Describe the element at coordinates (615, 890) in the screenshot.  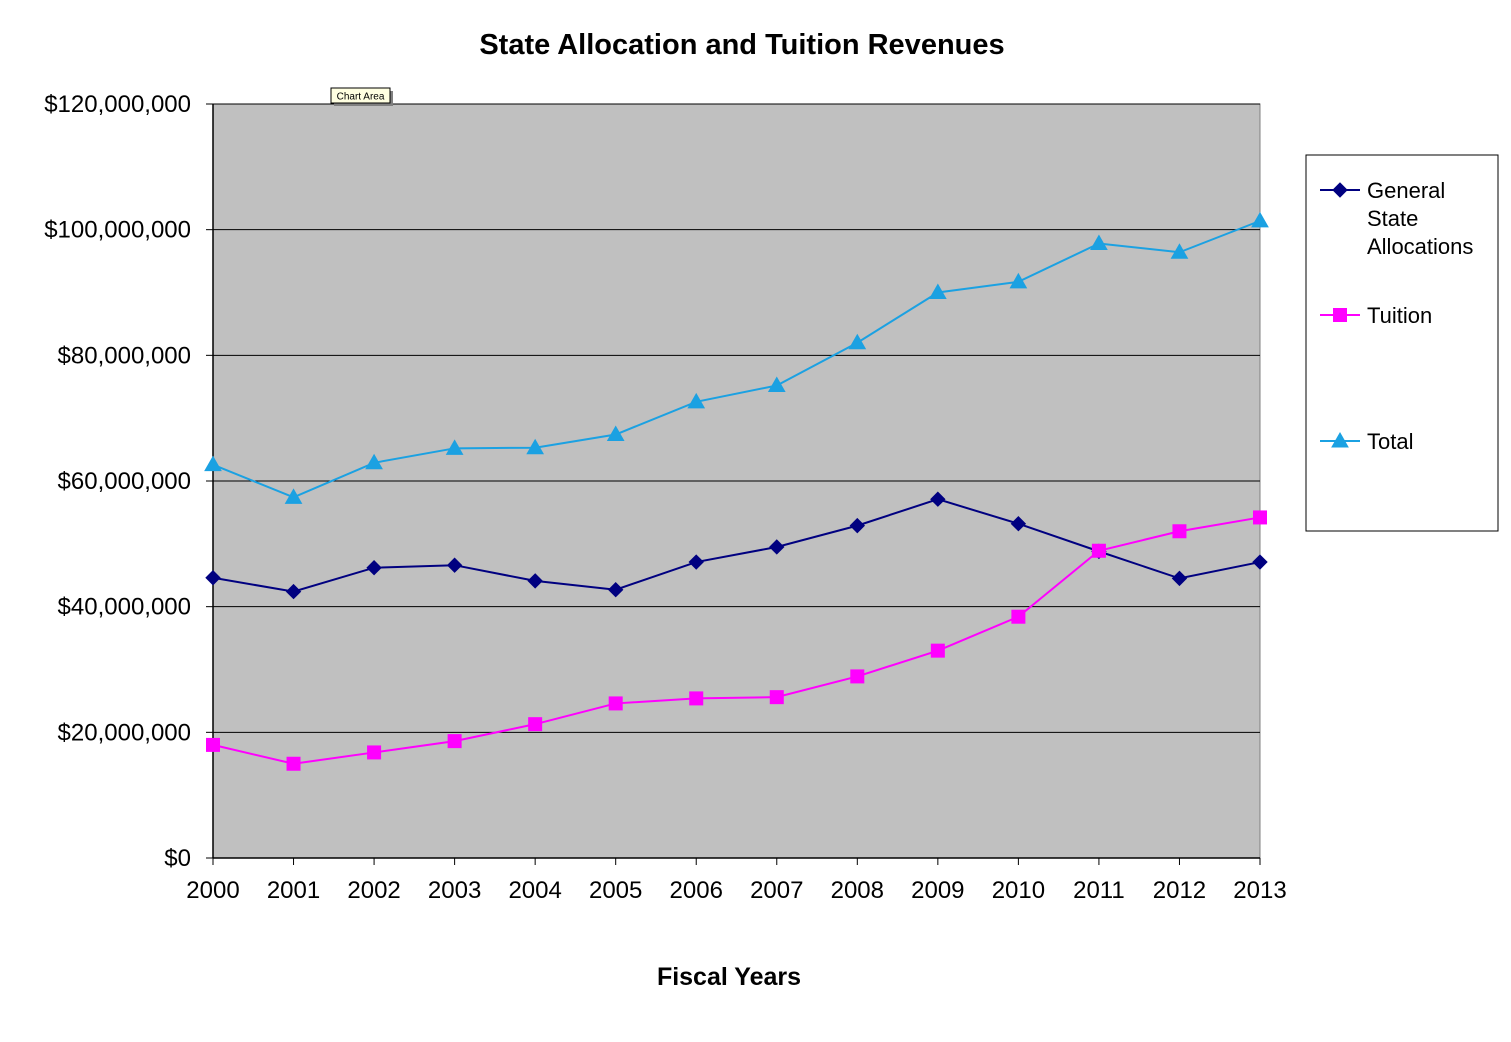
I see `x-tick-label: 2005` at that location.